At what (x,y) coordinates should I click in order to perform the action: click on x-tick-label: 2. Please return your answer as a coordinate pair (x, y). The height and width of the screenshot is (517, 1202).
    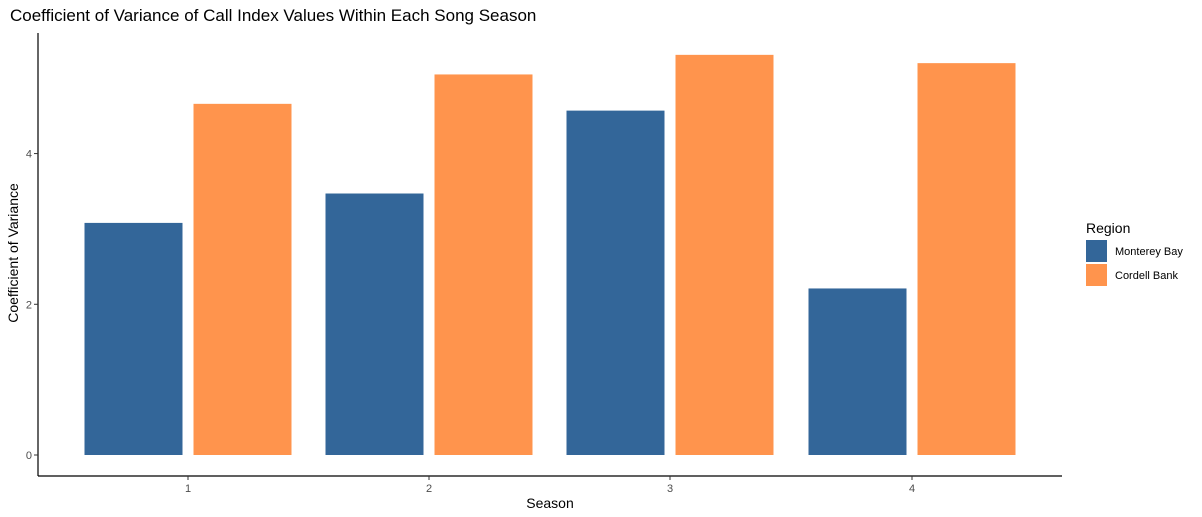
    Looking at the image, I should click on (429, 489).